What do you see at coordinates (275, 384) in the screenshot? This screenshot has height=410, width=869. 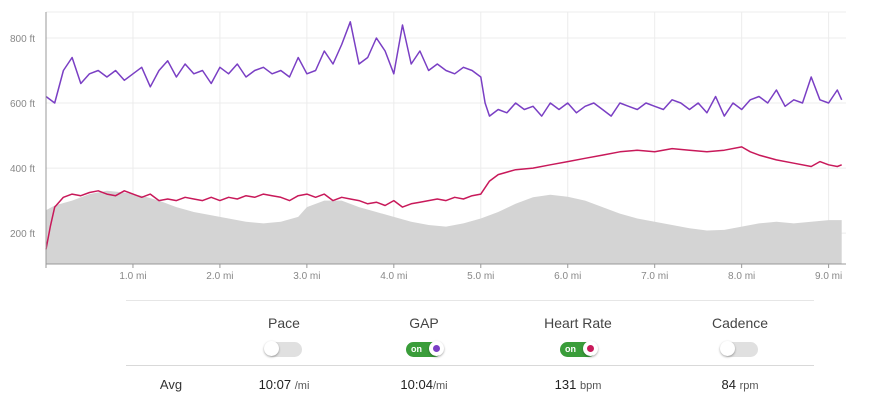 I see `avg-pace-value: 10:07` at bounding box center [275, 384].